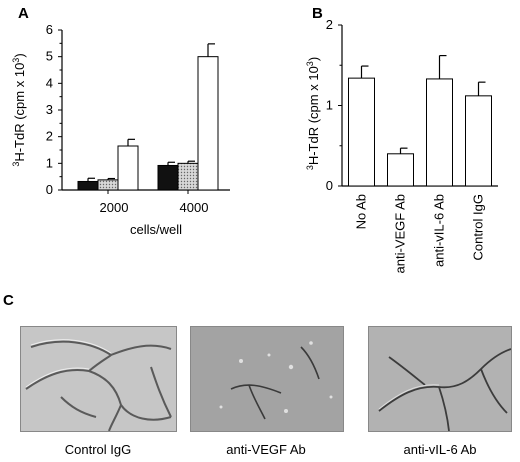 This screenshot has width=520, height=462. What do you see at coordinates (478, 227) in the screenshot?
I see `x-tick-label-3: Control IgG` at bounding box center [478, 227].